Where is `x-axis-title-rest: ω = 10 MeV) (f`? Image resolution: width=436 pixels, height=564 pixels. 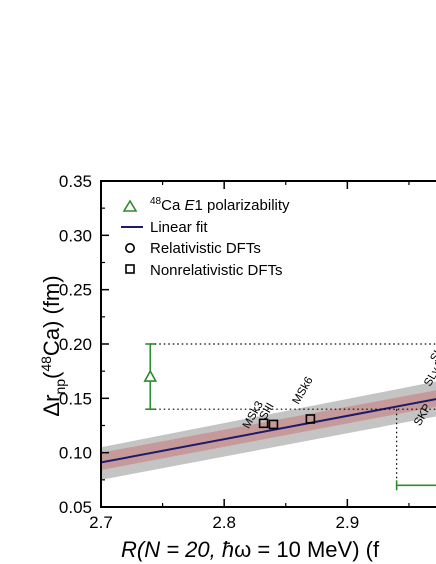 x-axis-title-rest: ω = 10 MeV) (f is located at coordinates (307, 549).